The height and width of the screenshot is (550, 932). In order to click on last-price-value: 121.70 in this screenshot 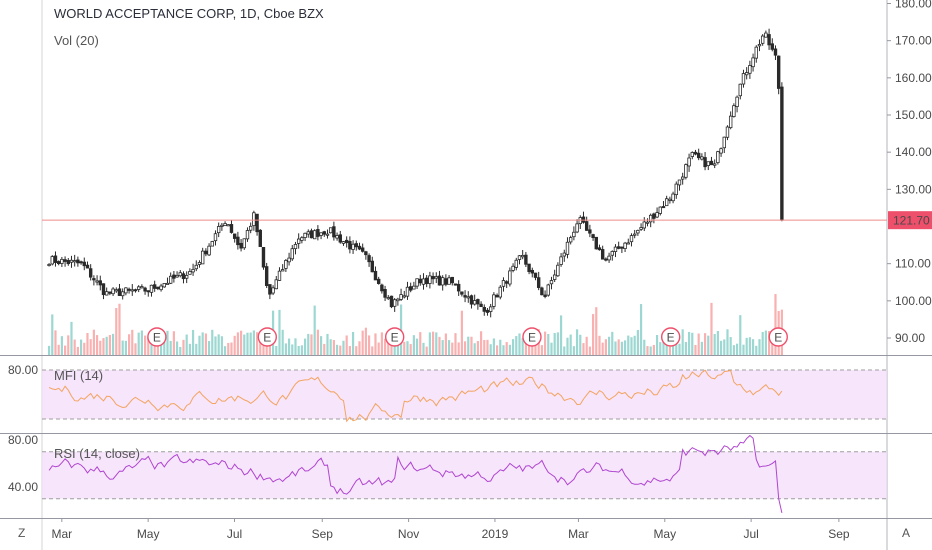, I will do `click(911, 221)`.